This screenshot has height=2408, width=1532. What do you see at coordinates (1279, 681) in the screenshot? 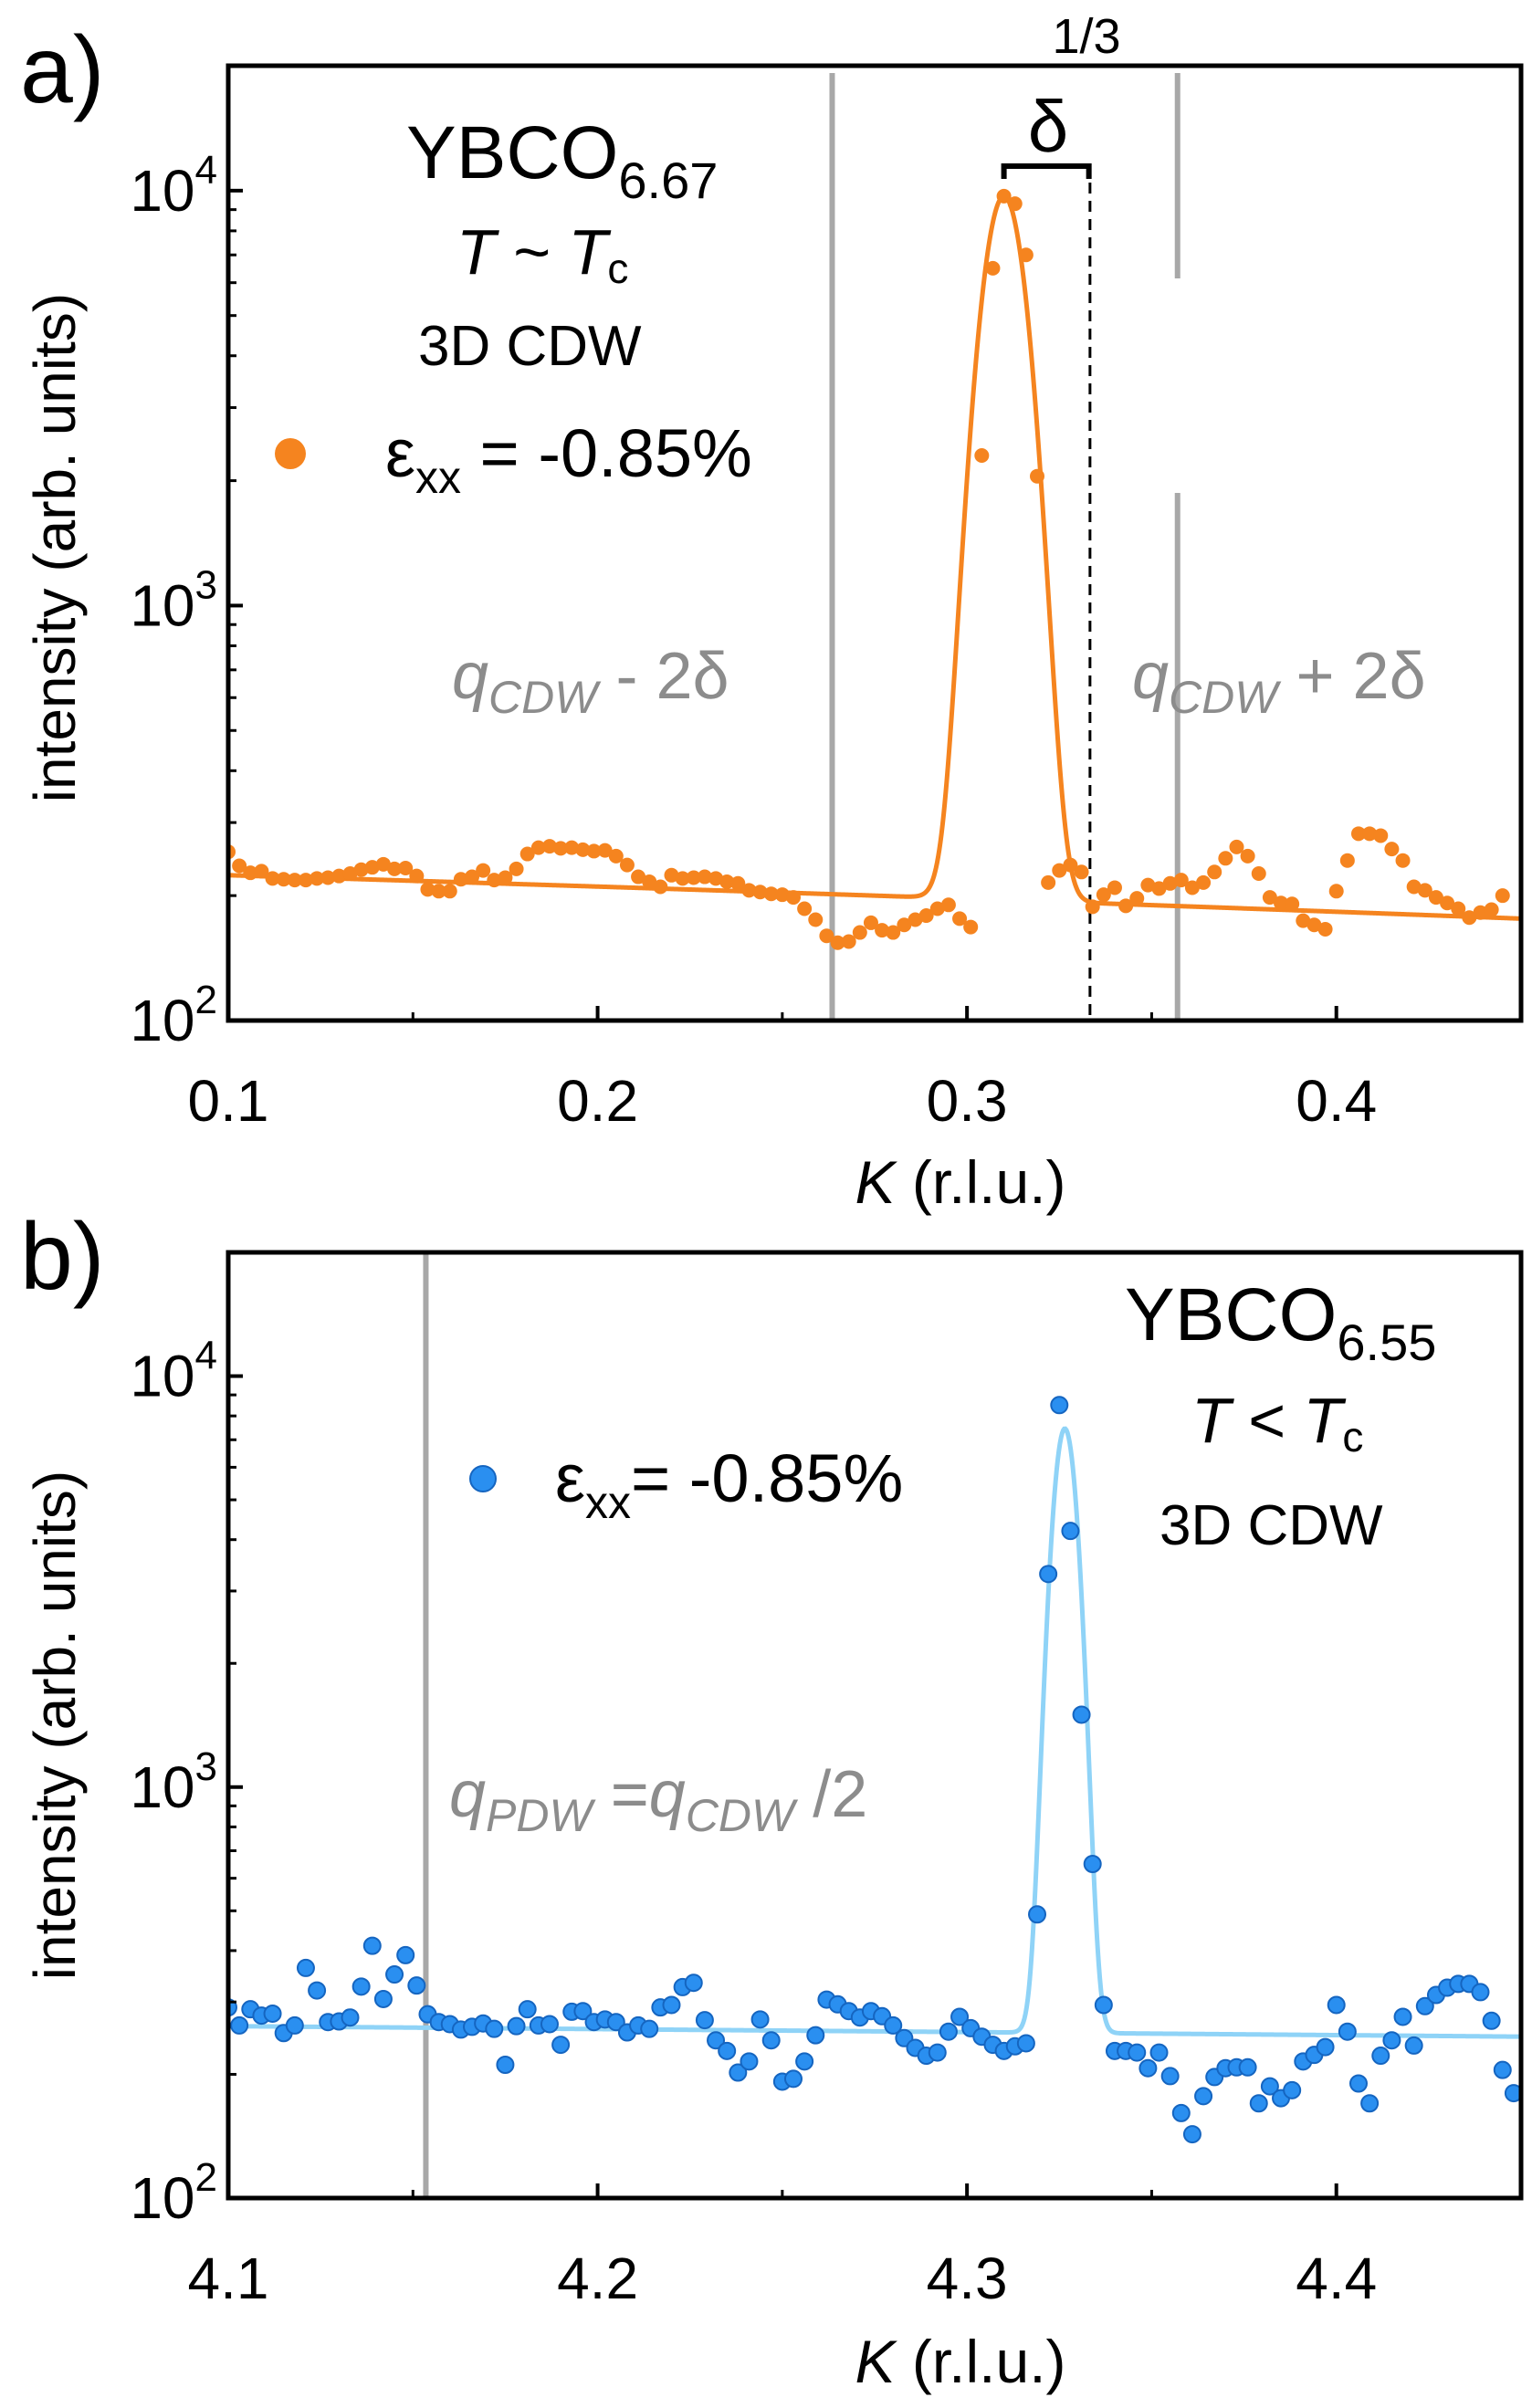
I see `panel-a-q-plus-label: qCDW + 2δ` at bounding box center [1279, 681].